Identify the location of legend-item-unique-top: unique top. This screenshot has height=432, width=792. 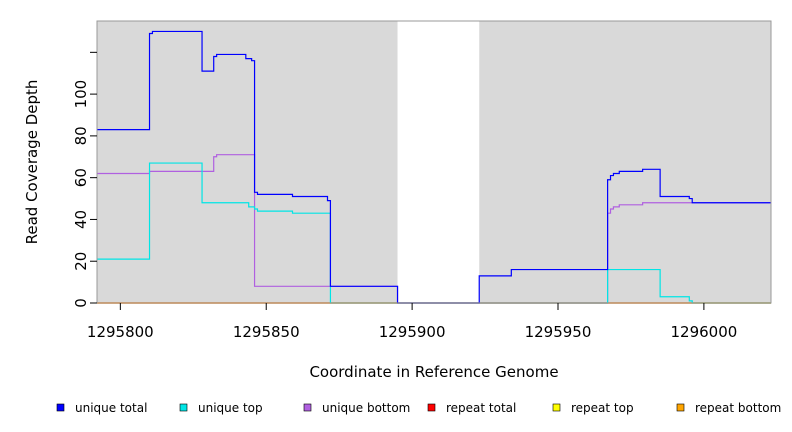
(221, 408).